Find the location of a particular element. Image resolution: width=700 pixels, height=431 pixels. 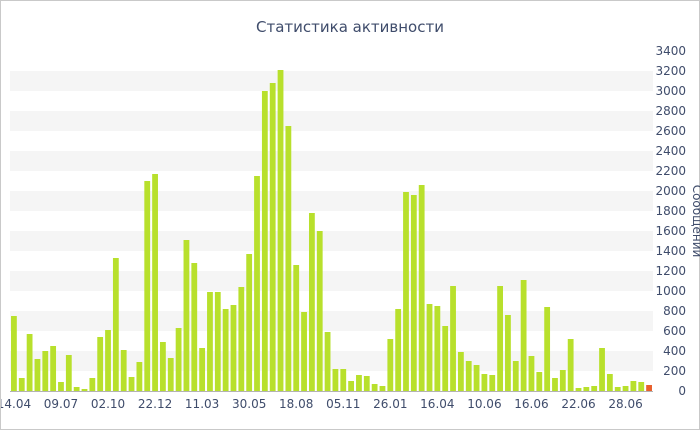

y-tick-label: 1800 is located at coordinates (670, 211).